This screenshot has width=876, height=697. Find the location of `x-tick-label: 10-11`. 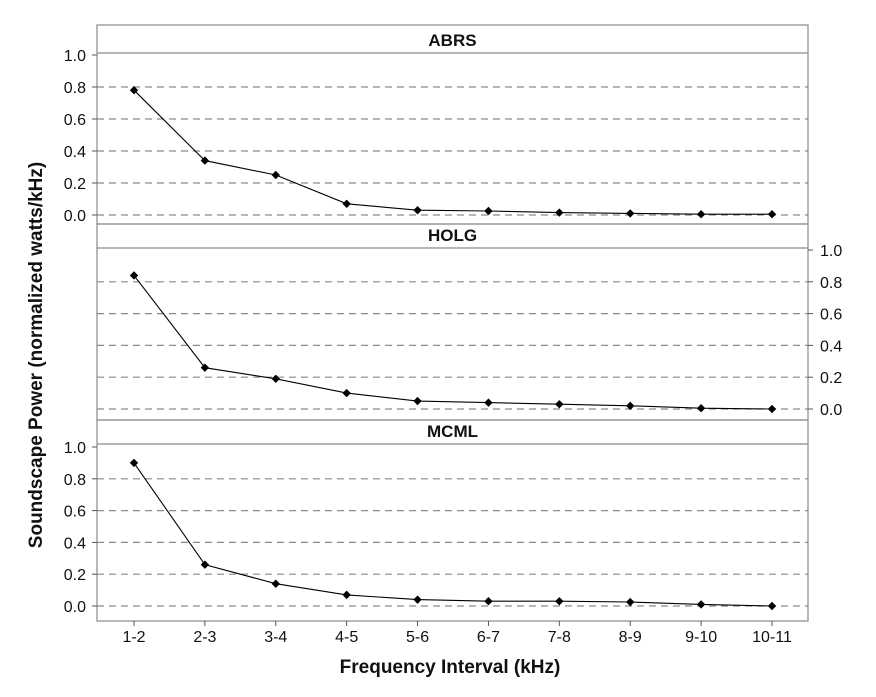

x-tick-label: 10-11 is located at coordinates (772, 637).